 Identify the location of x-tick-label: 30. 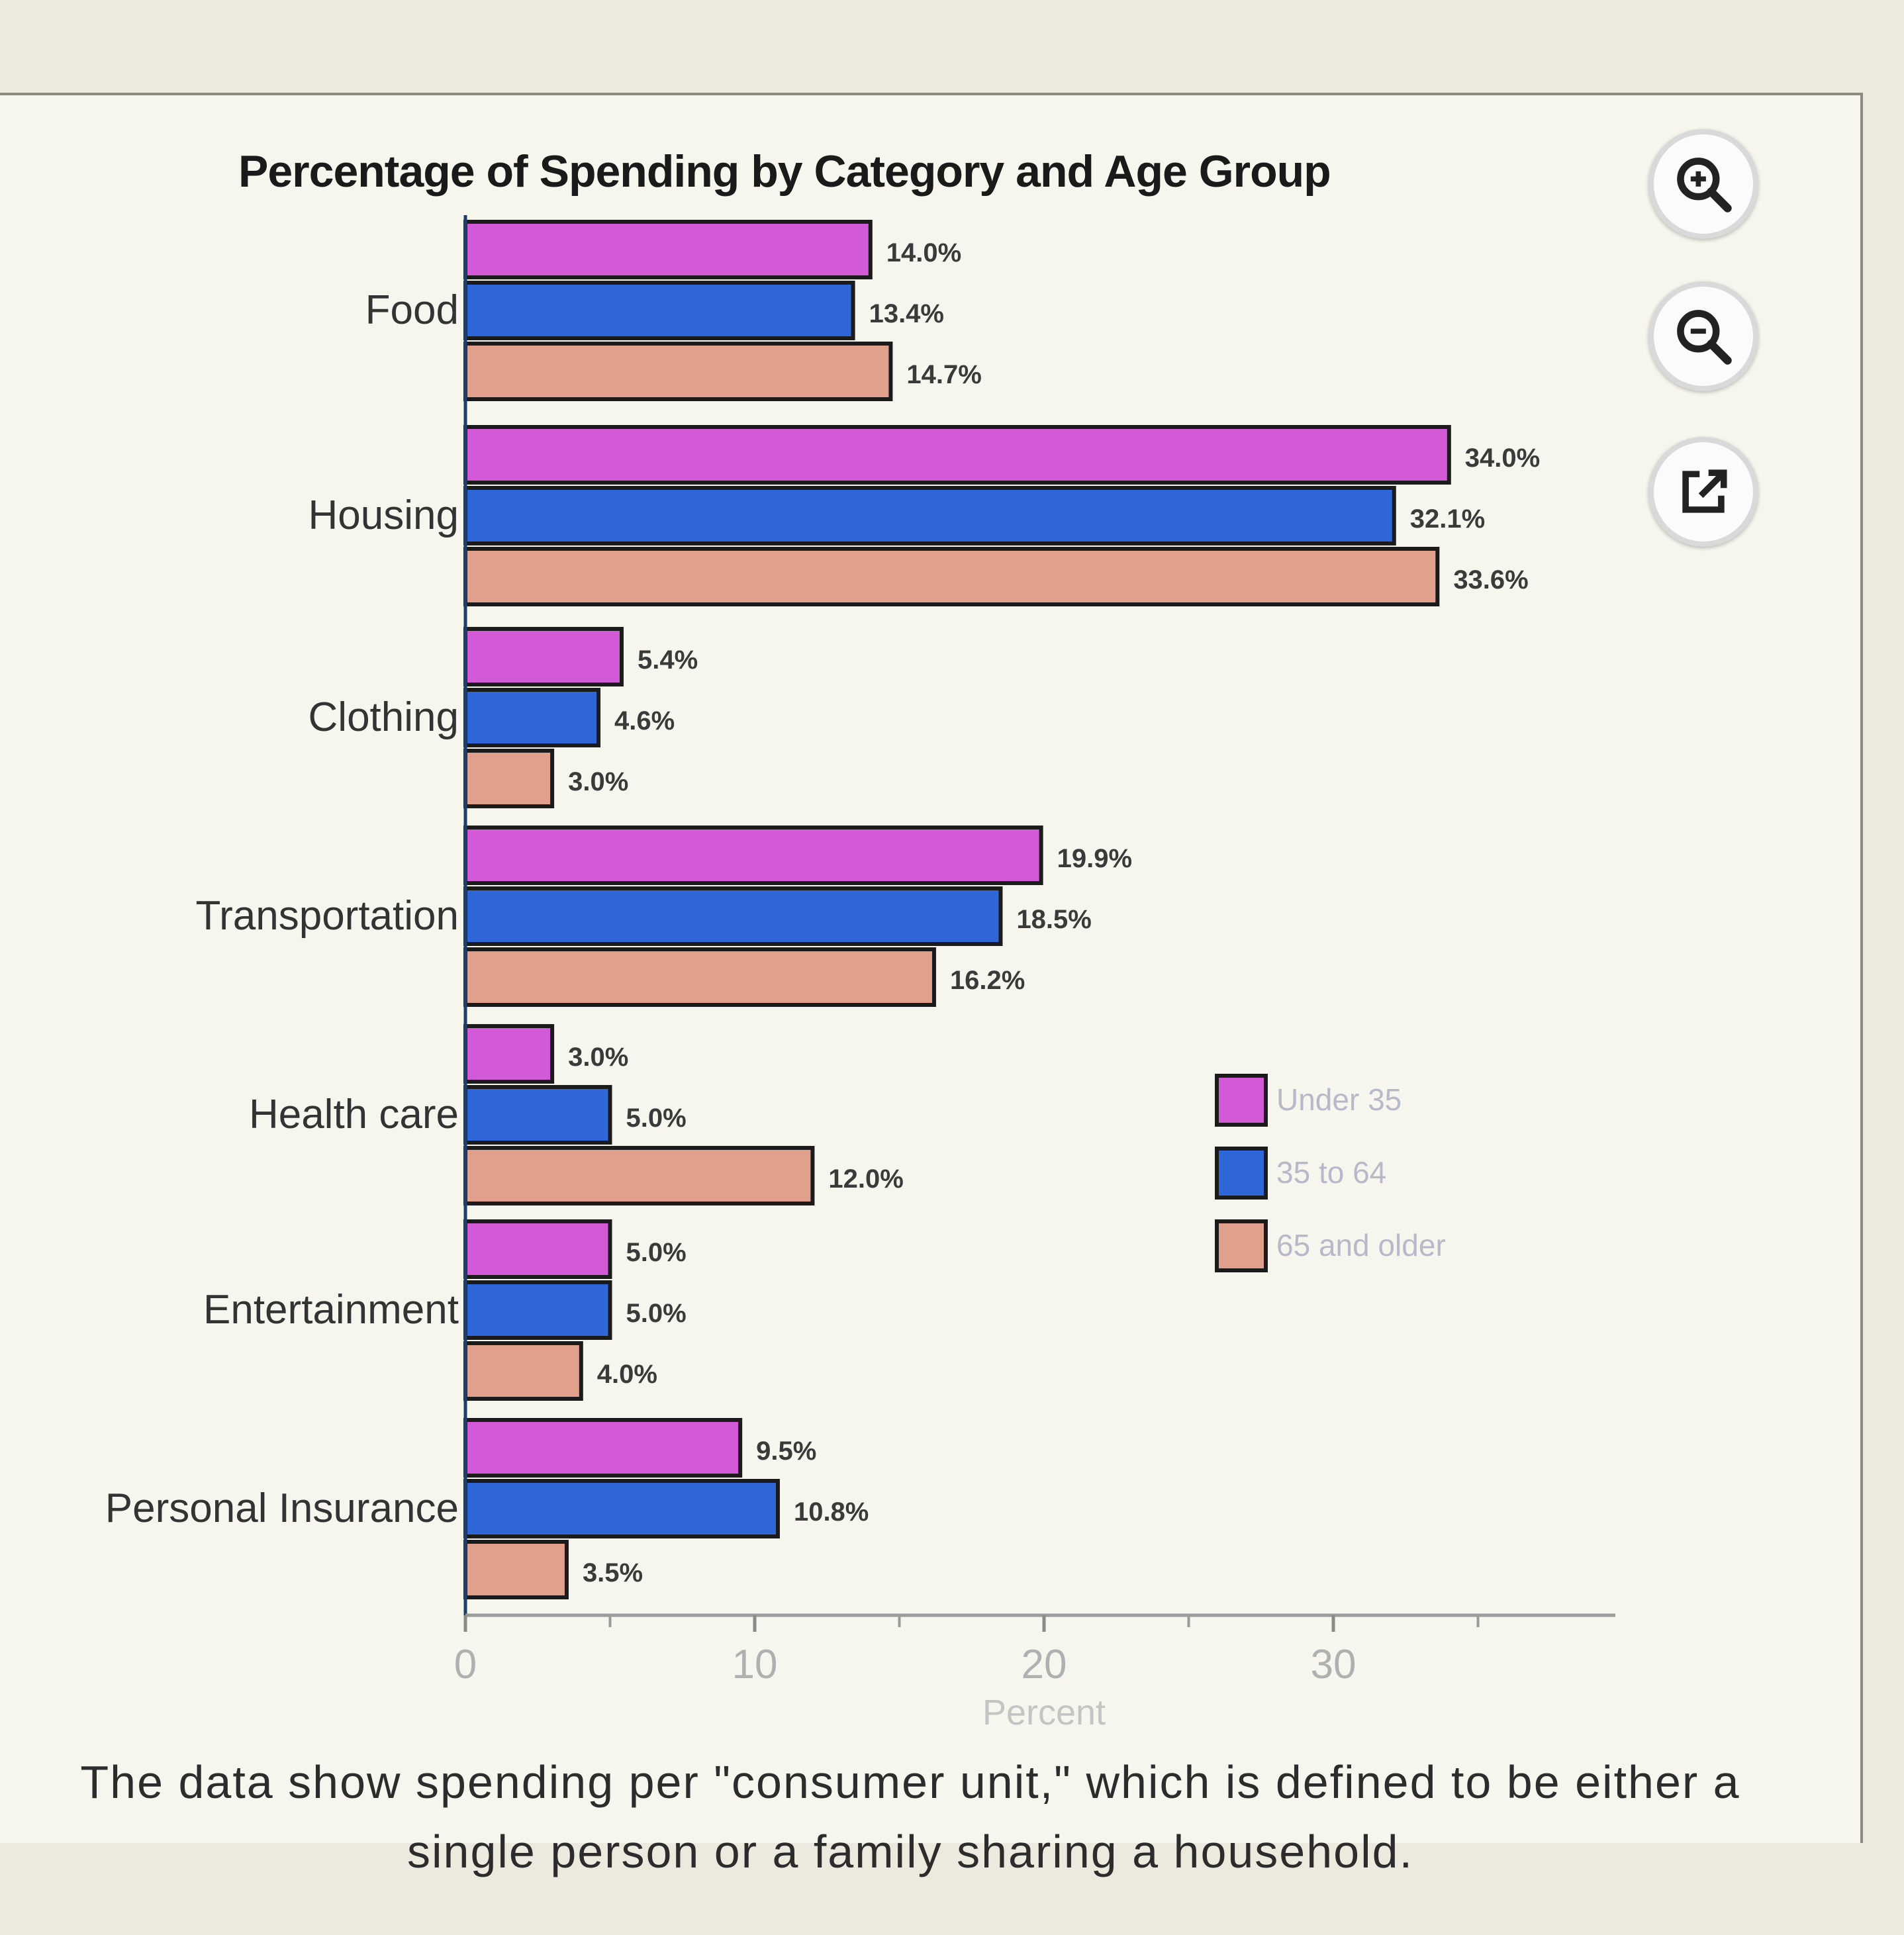
(1334, 1664).